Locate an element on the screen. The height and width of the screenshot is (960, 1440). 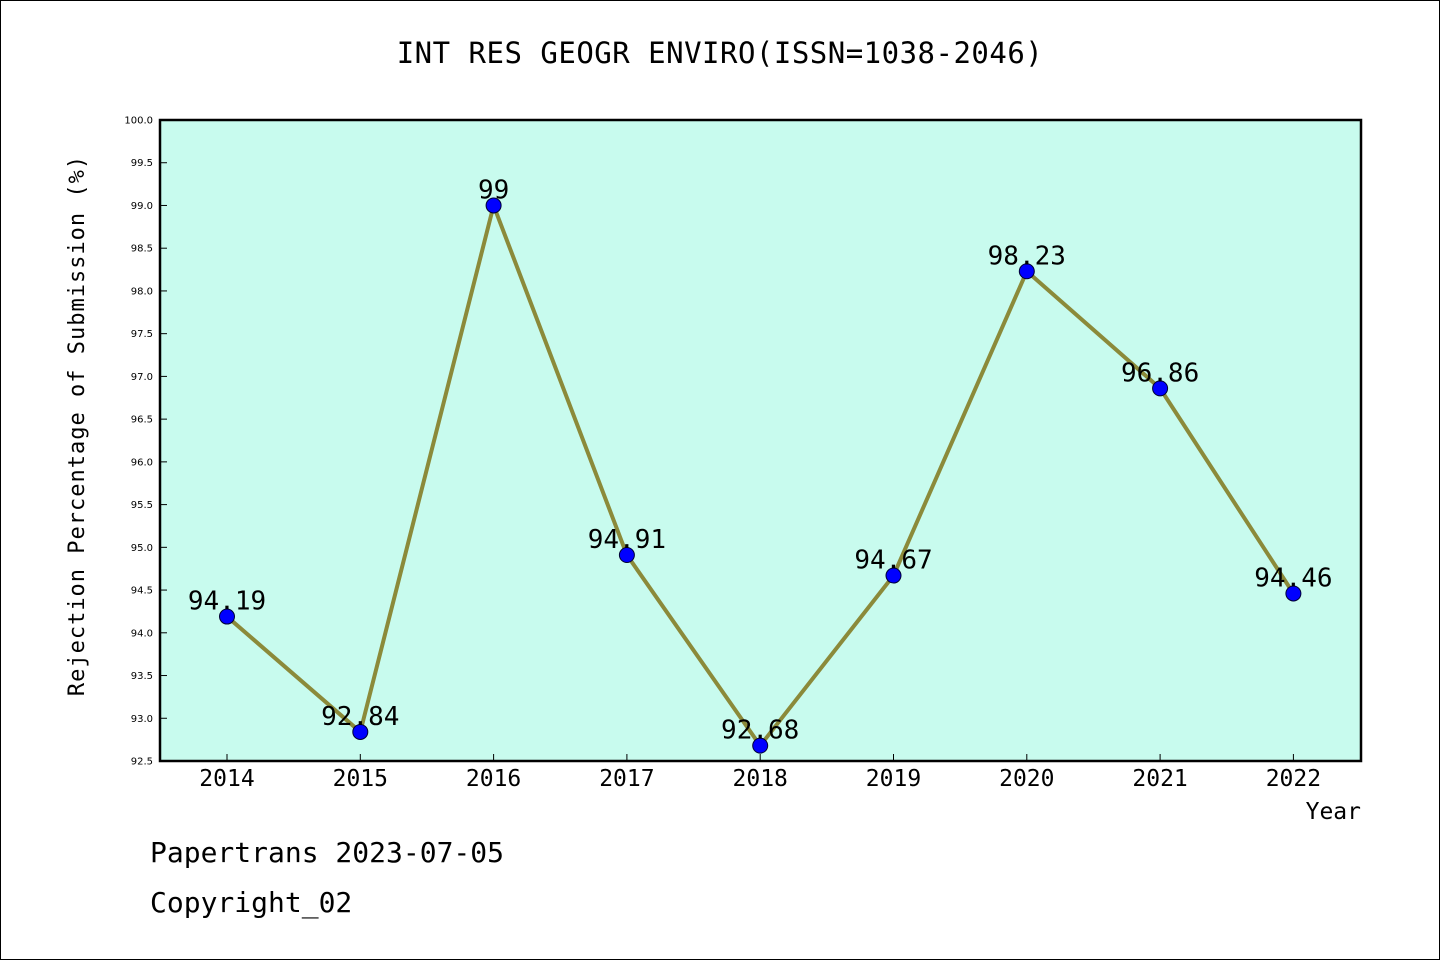
y-tick-label: 98.0 is located at coordinates (142, 291).